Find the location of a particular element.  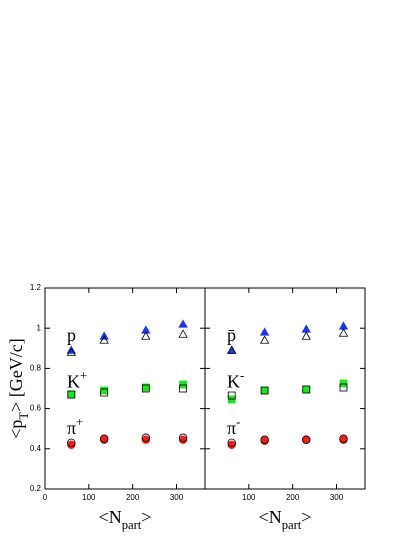

species-label: K+ is located at coordinates (77, 379).